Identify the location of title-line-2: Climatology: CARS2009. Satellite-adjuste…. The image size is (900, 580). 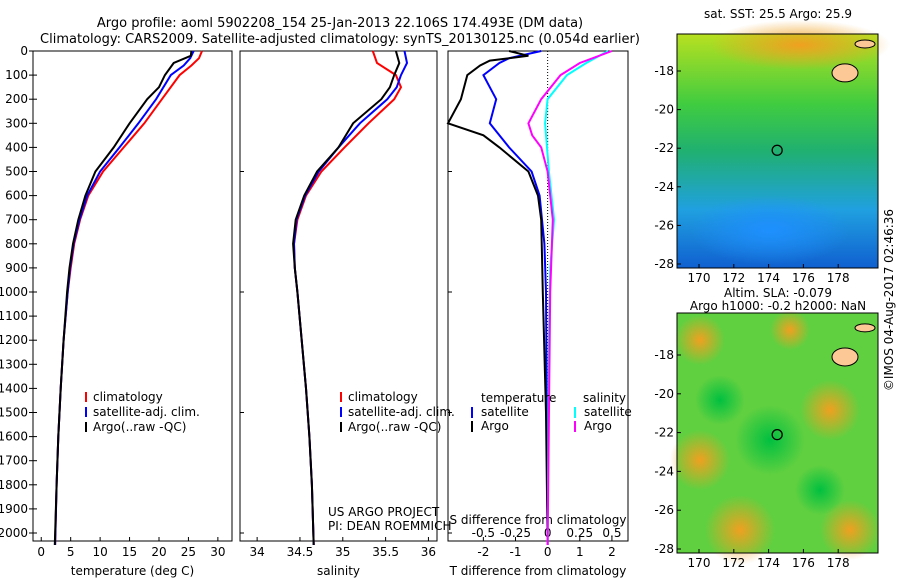
(340, 39).